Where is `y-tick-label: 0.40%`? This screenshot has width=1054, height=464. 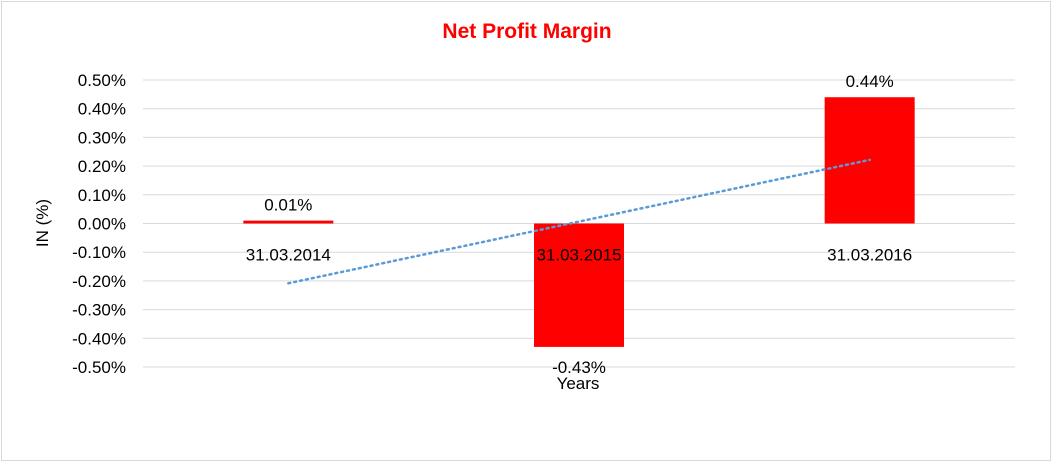 y-tick-label: 0.40% is located at coordinates (102, 109).